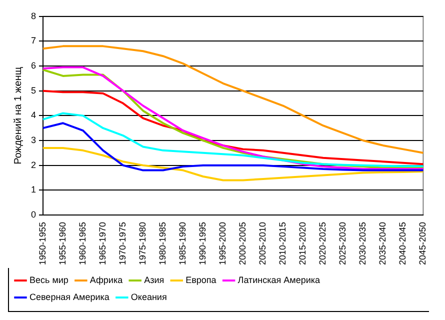 The height and width of the screenshot is (320, 445). What do you see at coordinates (33, 189) in the screenshot?
I see `y-tick-label: 1` at bounding box center [33, 189].